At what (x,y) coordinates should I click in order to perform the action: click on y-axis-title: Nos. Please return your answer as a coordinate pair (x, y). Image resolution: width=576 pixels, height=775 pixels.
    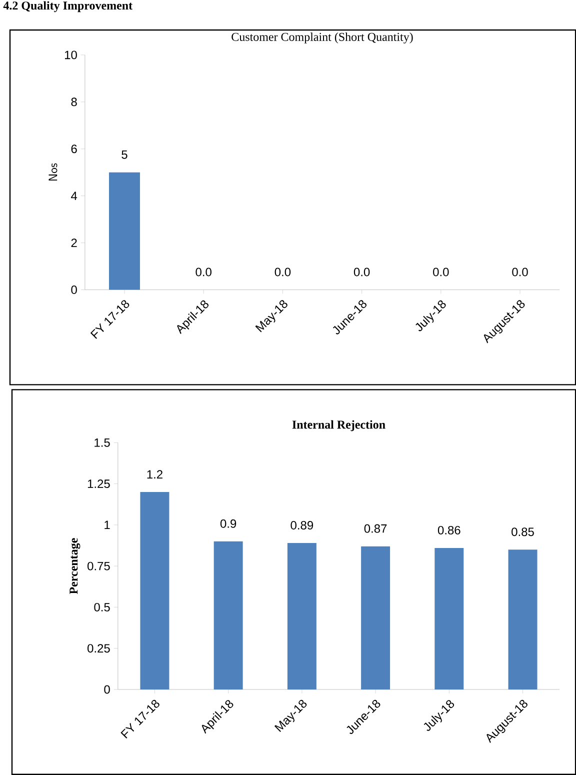
    Looking at the image, I should click on (53, 172).